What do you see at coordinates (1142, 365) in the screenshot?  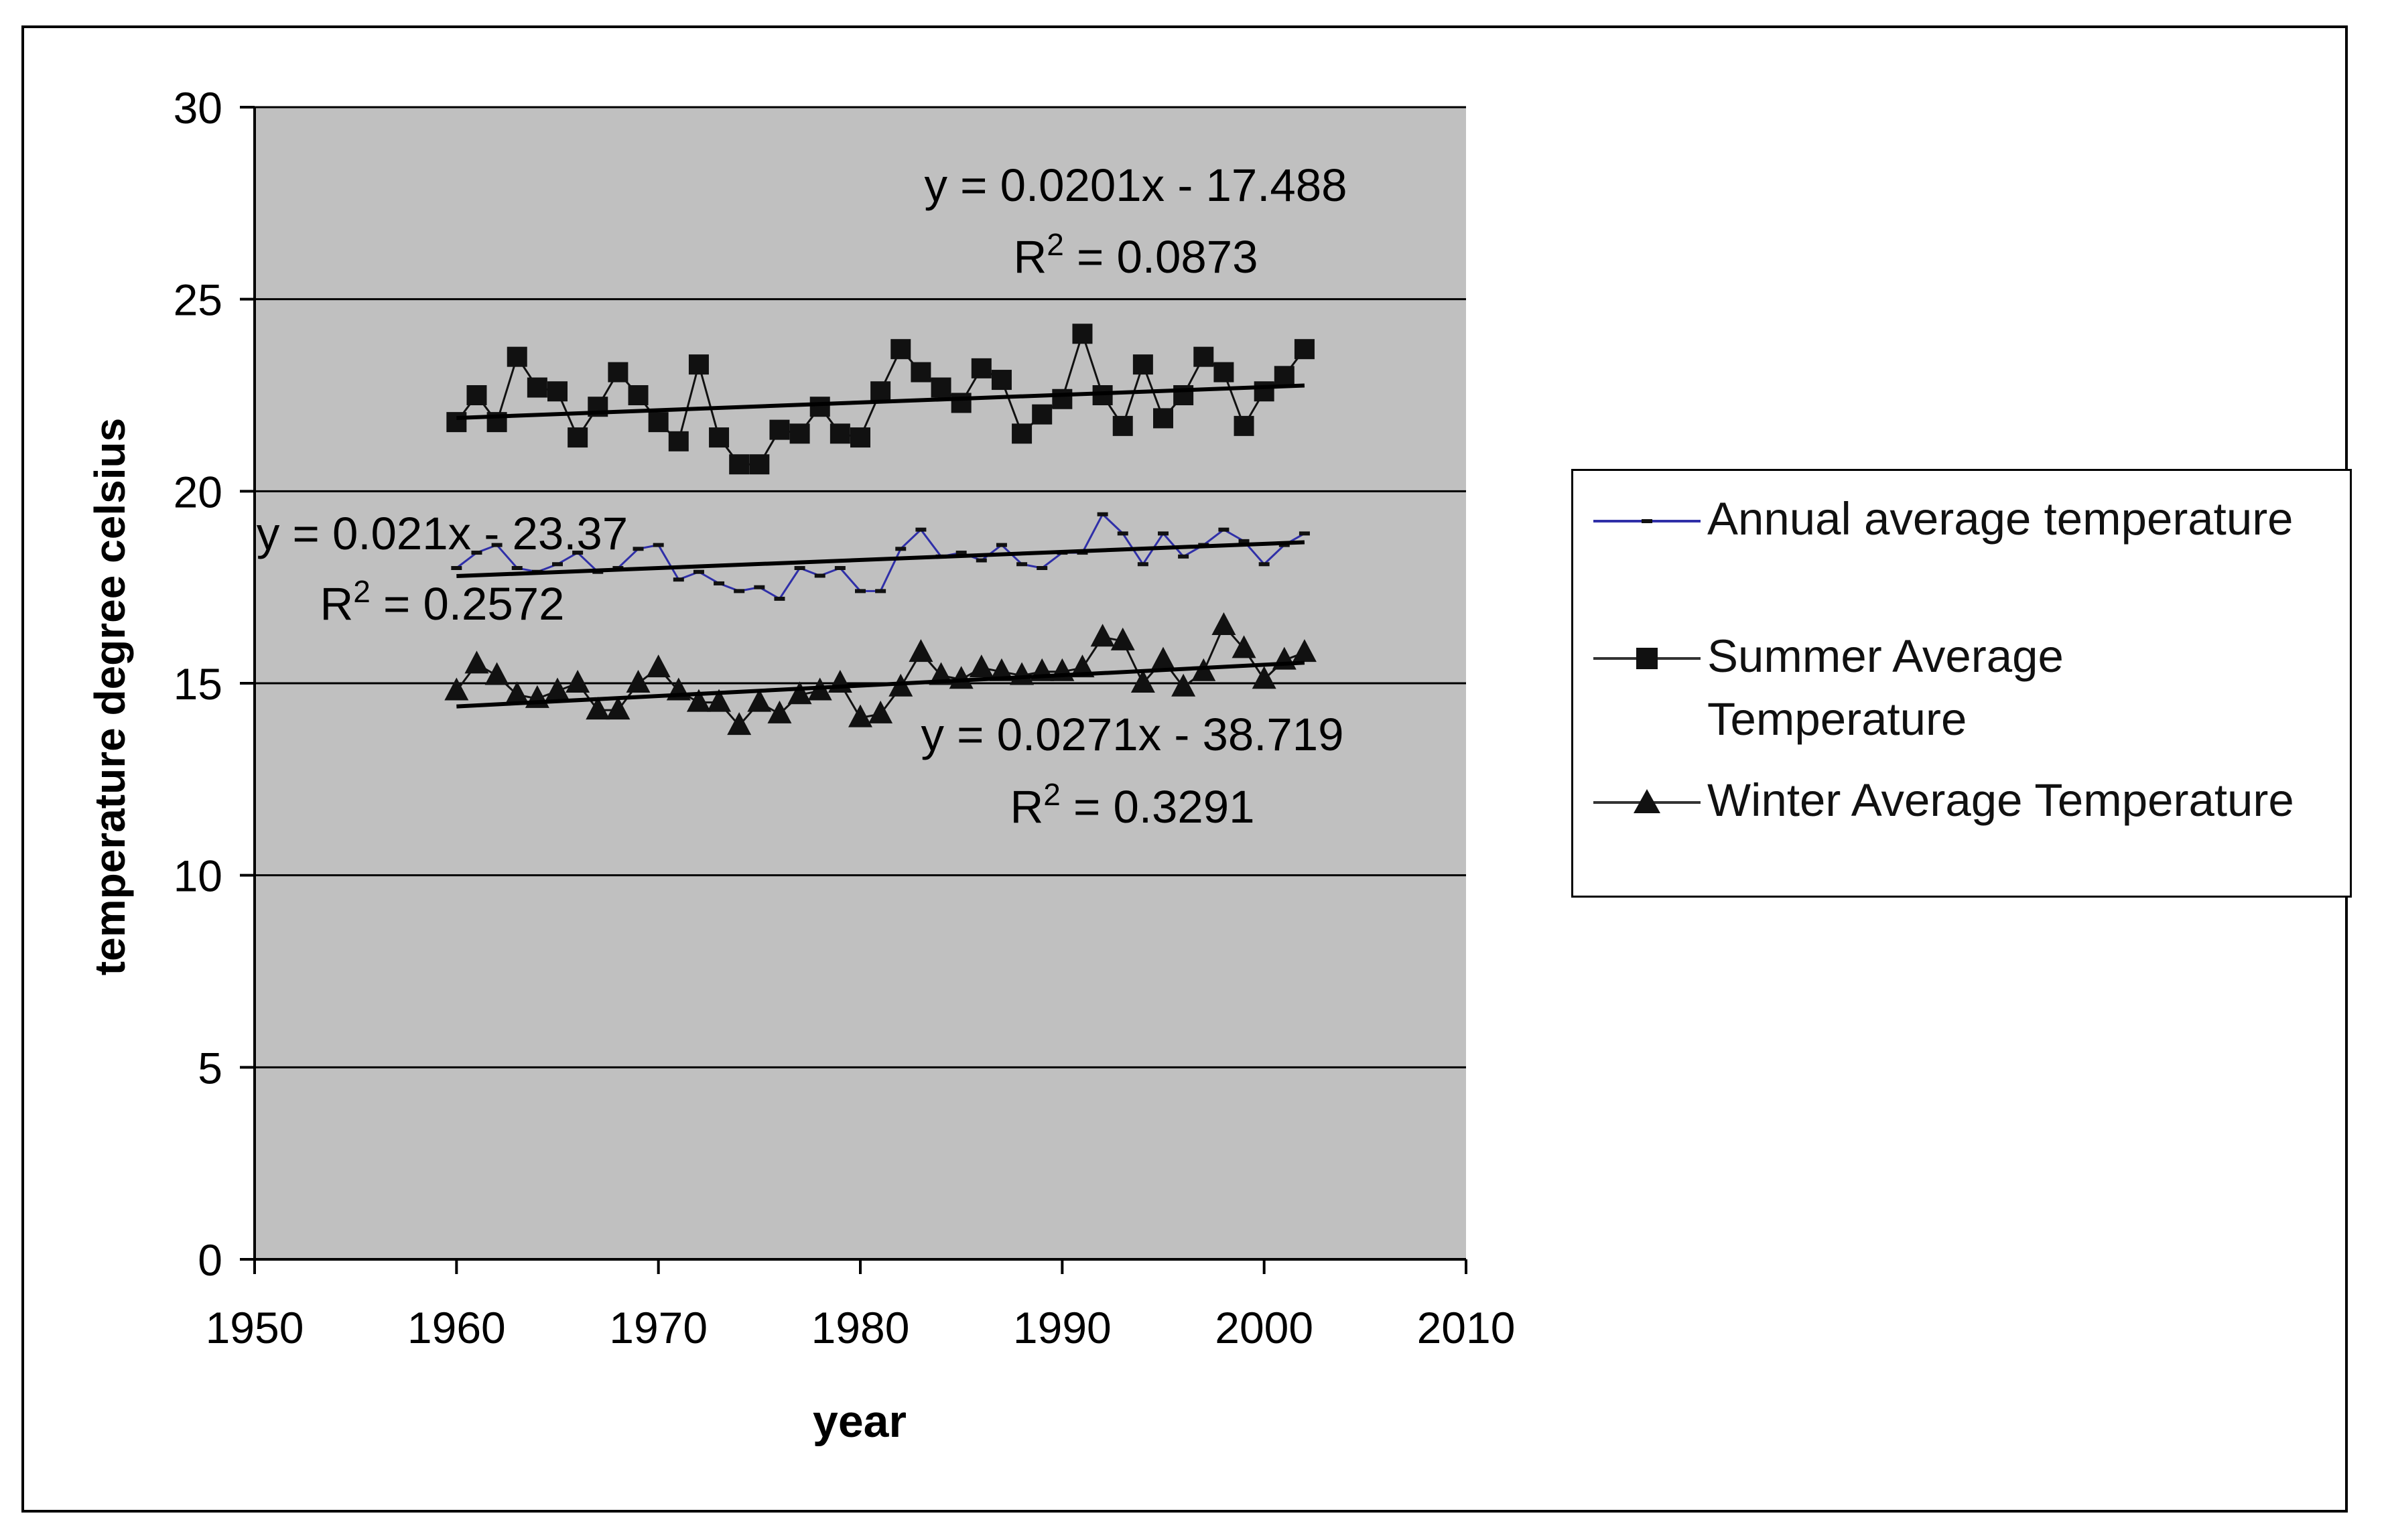 I see `point-summer-1994` at bounding box center [1142, 365].